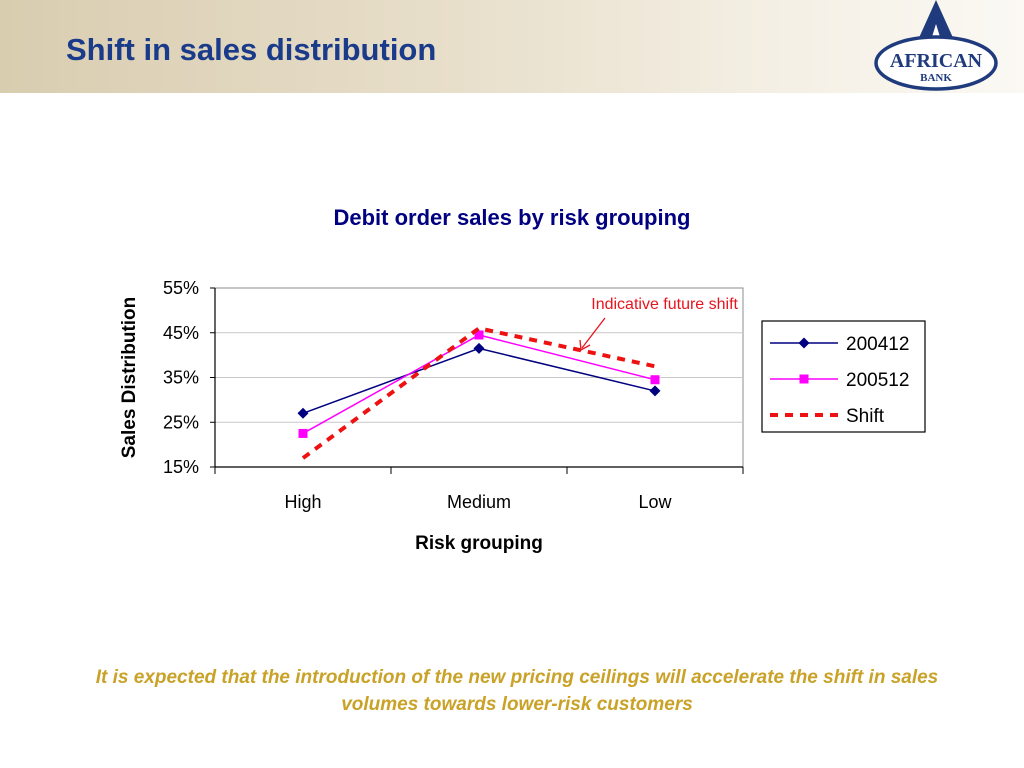  I want to click on x-tick-label: Medium, so click(479, 502).